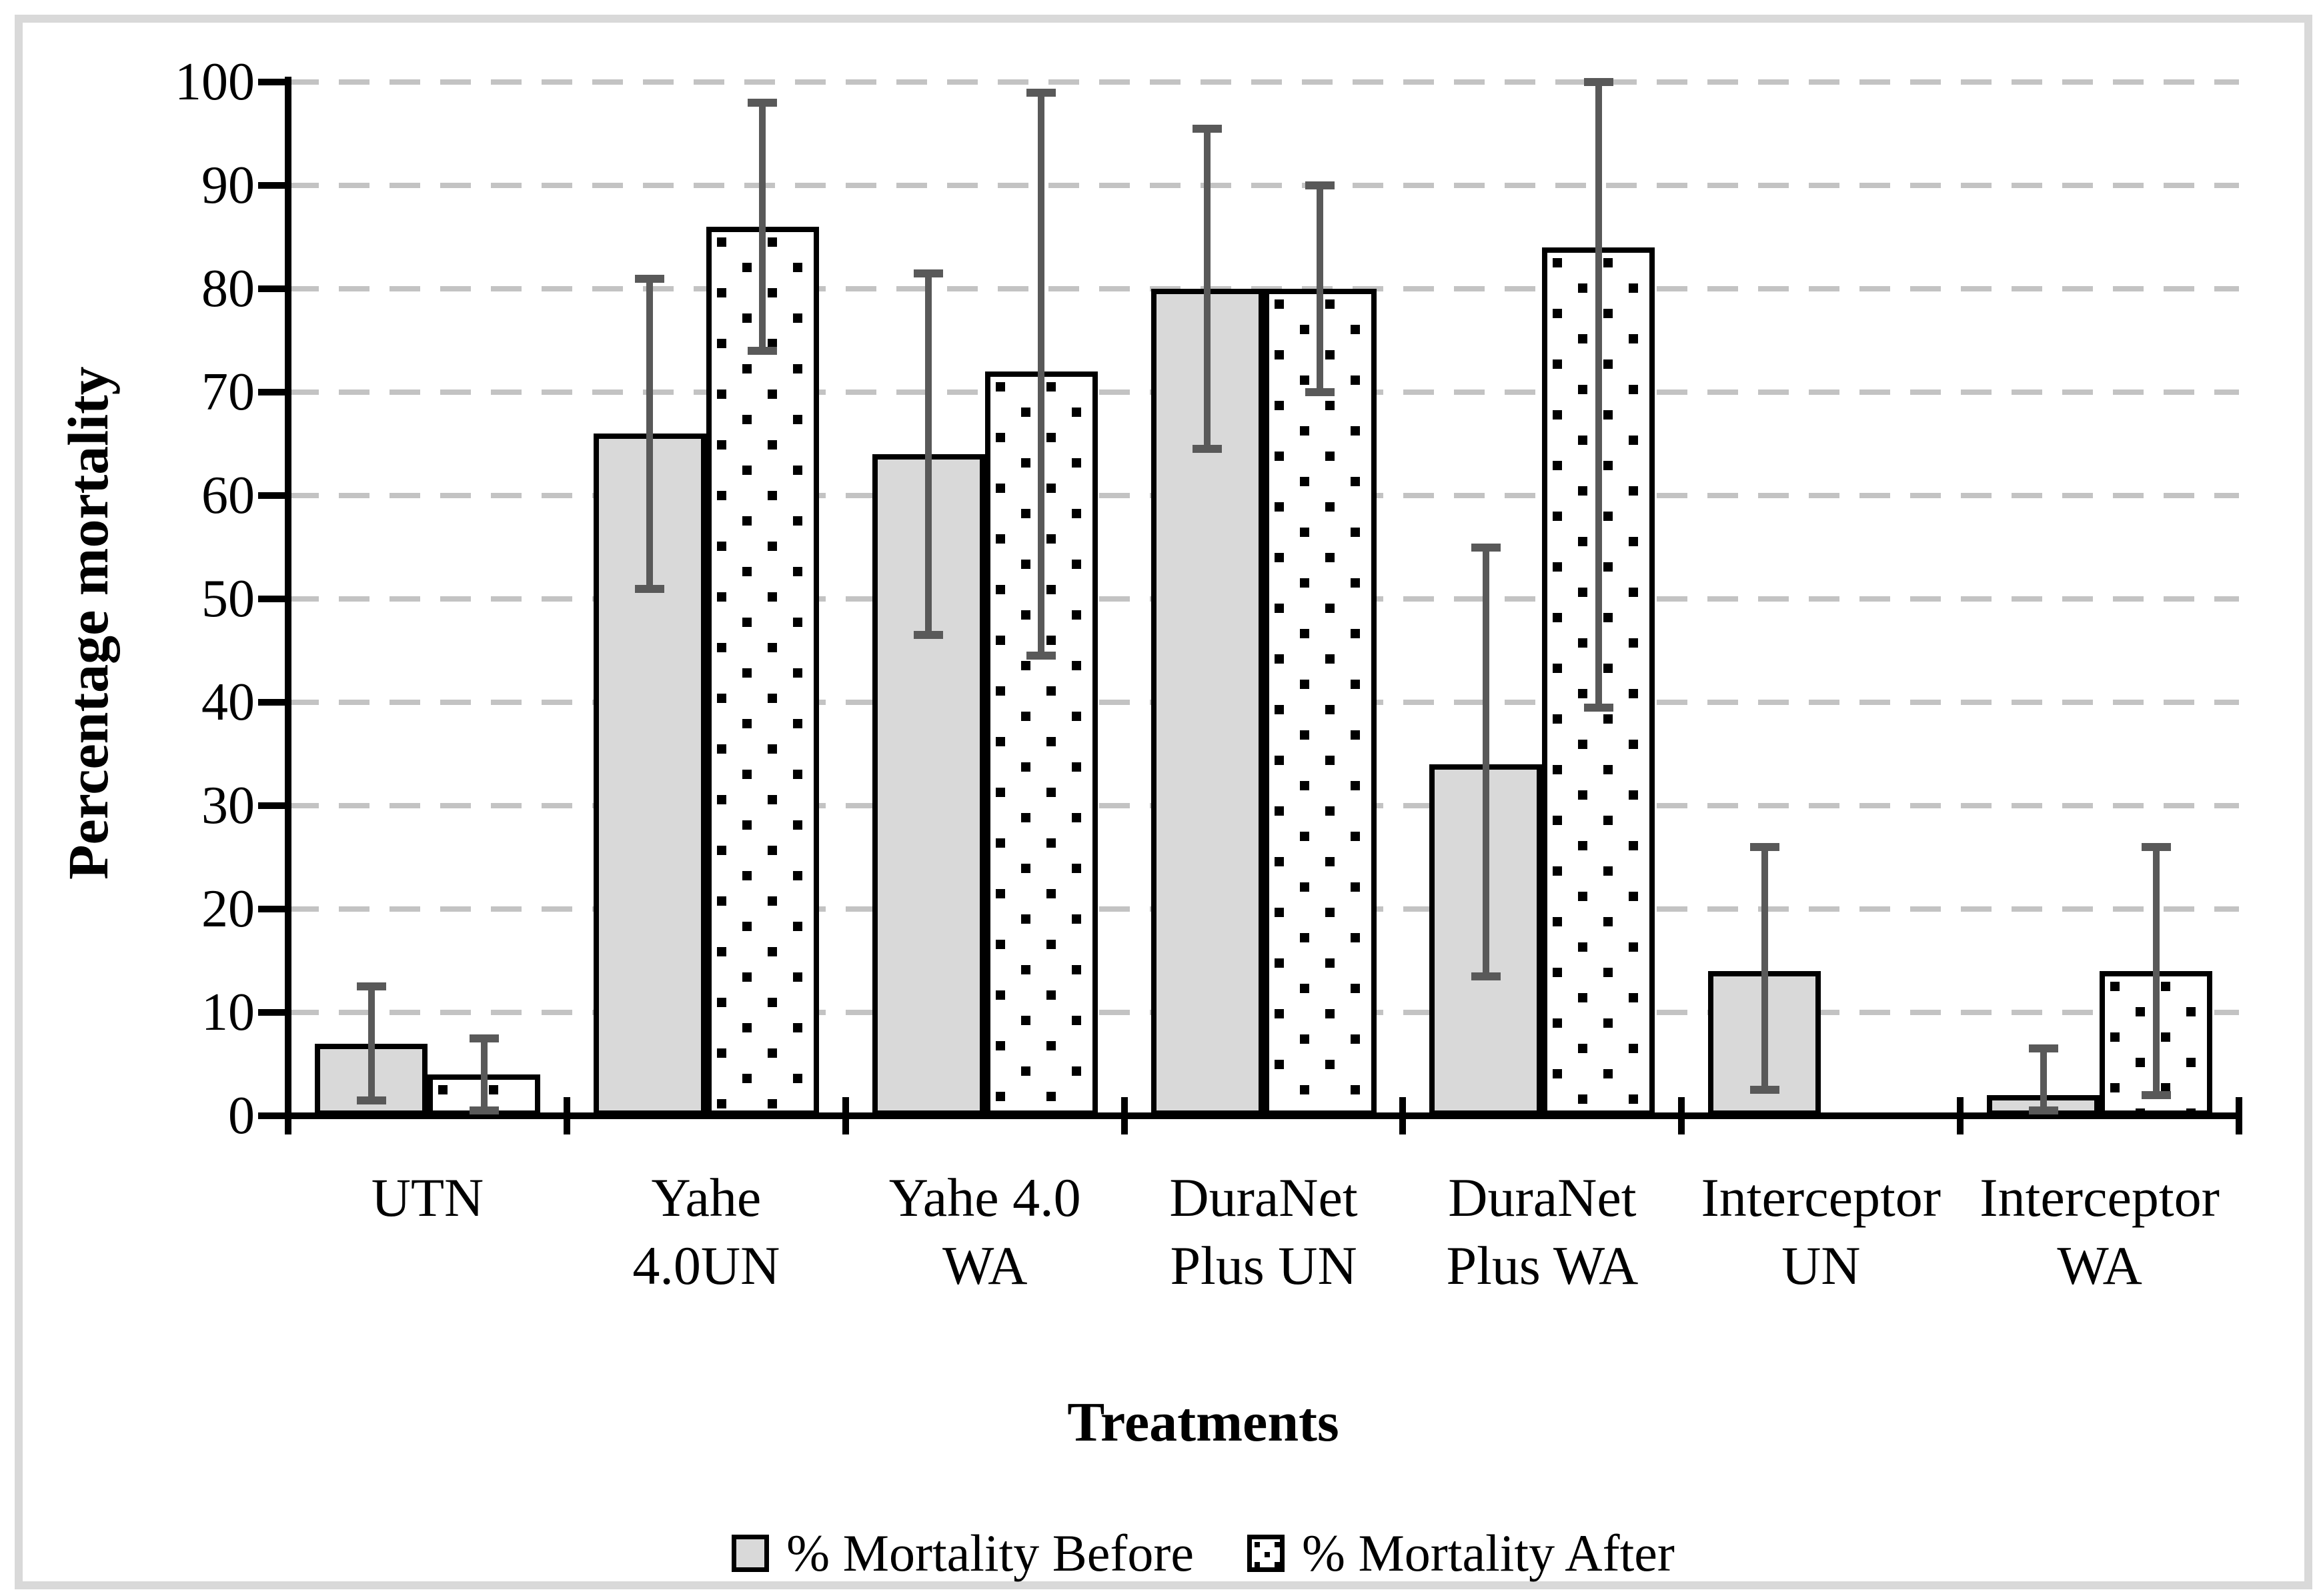 The height and width of the screenshot is (1596, 2319). Describe the element at coordinates (2100, 1231) in the screenshot. I see `category-label-6: Interceptor WA` at that location.